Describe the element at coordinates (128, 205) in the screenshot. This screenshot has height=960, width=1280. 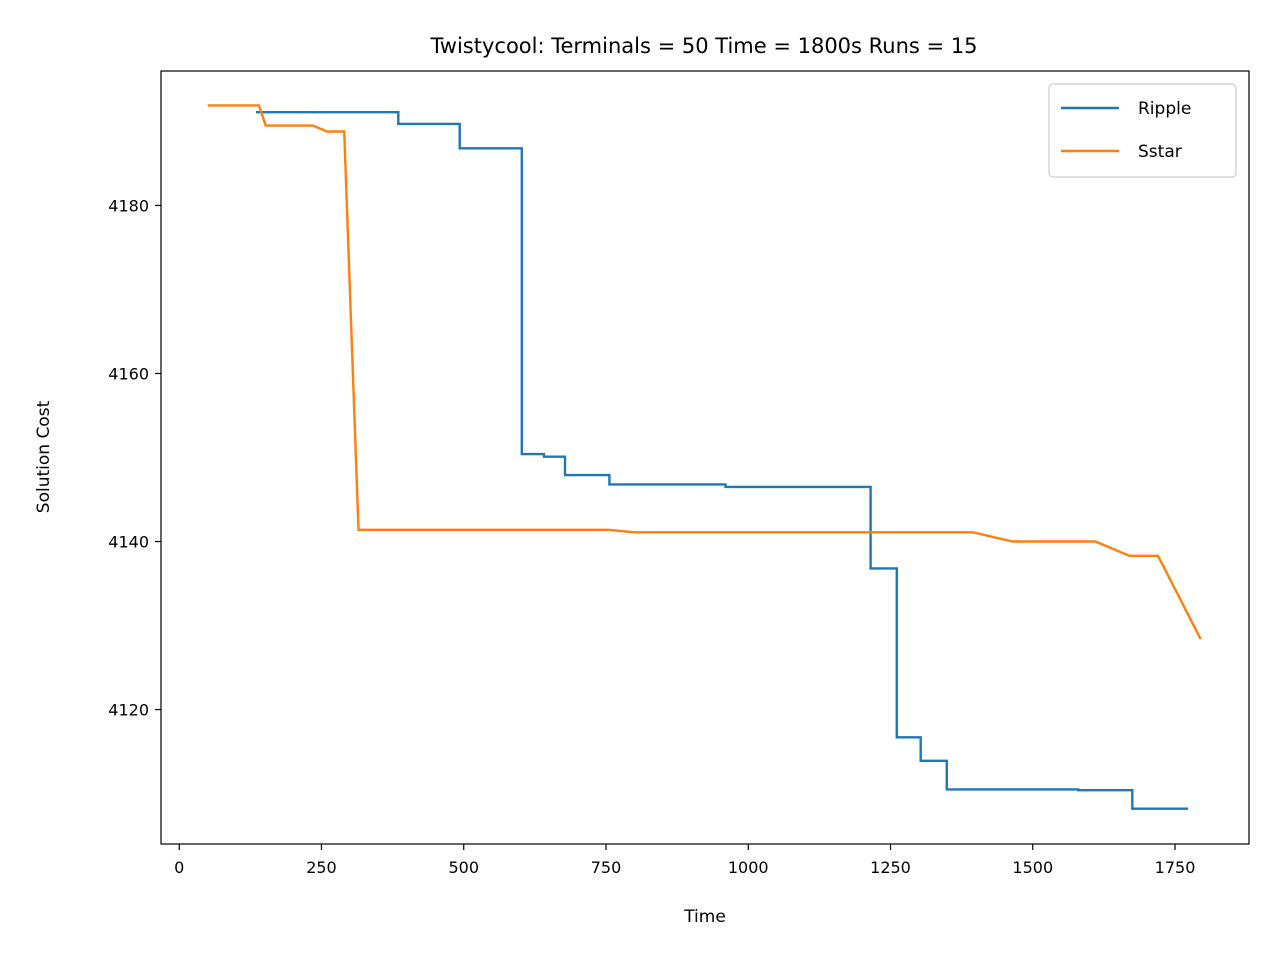
I see `y-tick-label: 4180` at that location.